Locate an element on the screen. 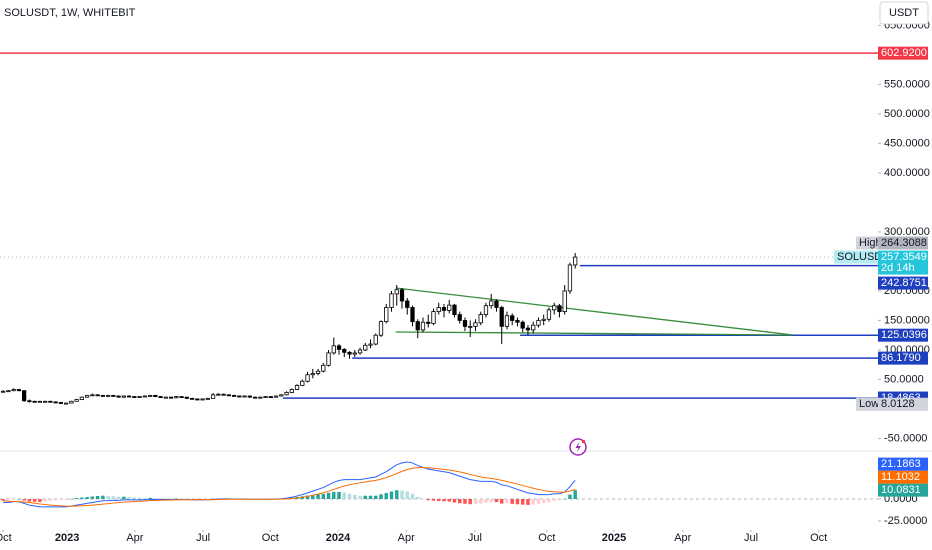  symbol-tag: SOLUSDT is located at coordinates (863, 257).